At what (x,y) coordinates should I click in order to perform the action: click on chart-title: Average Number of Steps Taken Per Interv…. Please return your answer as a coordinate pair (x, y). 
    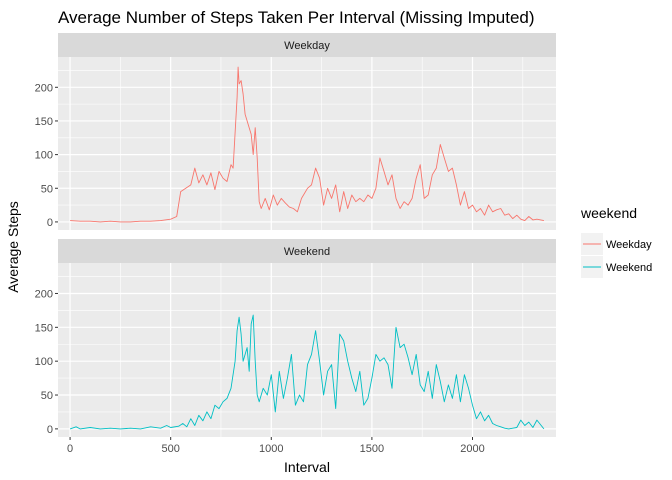
    Looking at the image, I should click on (296, 17).